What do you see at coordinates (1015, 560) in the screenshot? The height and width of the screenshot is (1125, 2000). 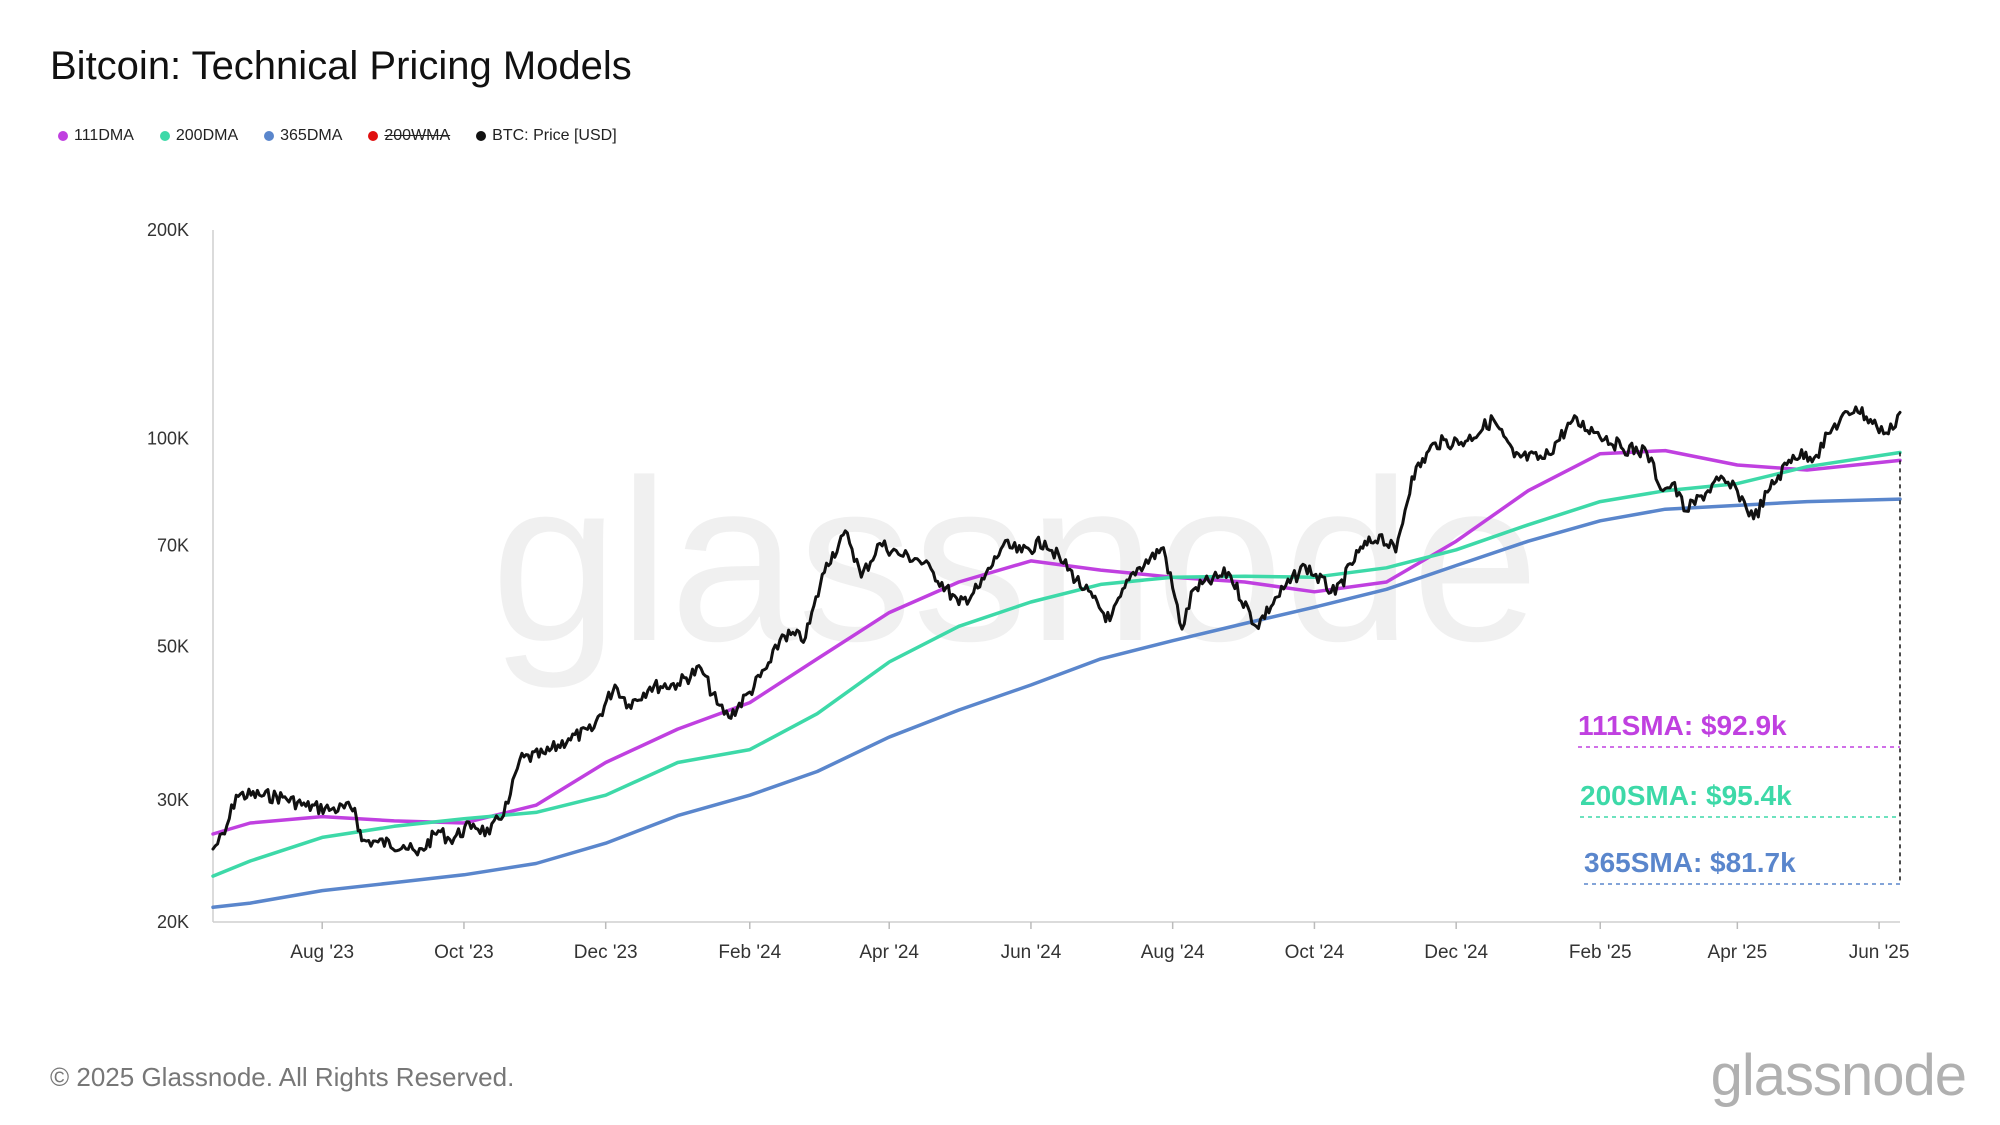 I see `watermark-text: glassnode` at bounding box center [1015, 560].